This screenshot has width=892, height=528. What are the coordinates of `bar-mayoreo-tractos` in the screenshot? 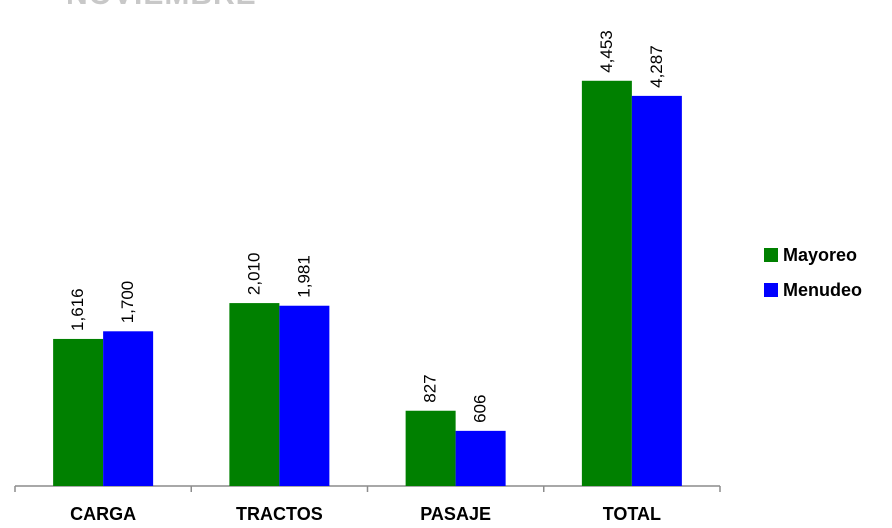 It's located at (254, 394).